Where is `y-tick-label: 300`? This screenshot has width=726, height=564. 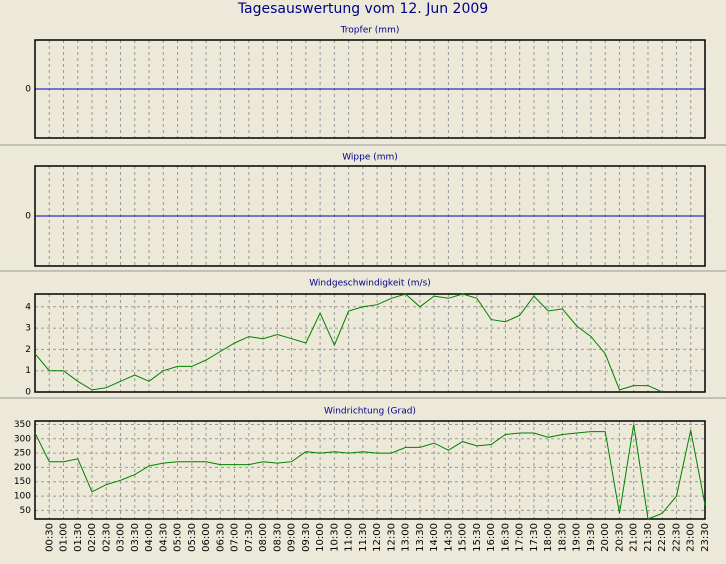 y-tick-label: 300 is located at coordinates (22, 439).